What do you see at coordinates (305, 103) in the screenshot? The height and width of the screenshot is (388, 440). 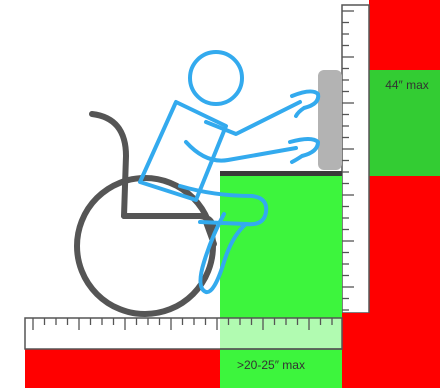 I see `person-hand-top` at bounding box center [305, 103].